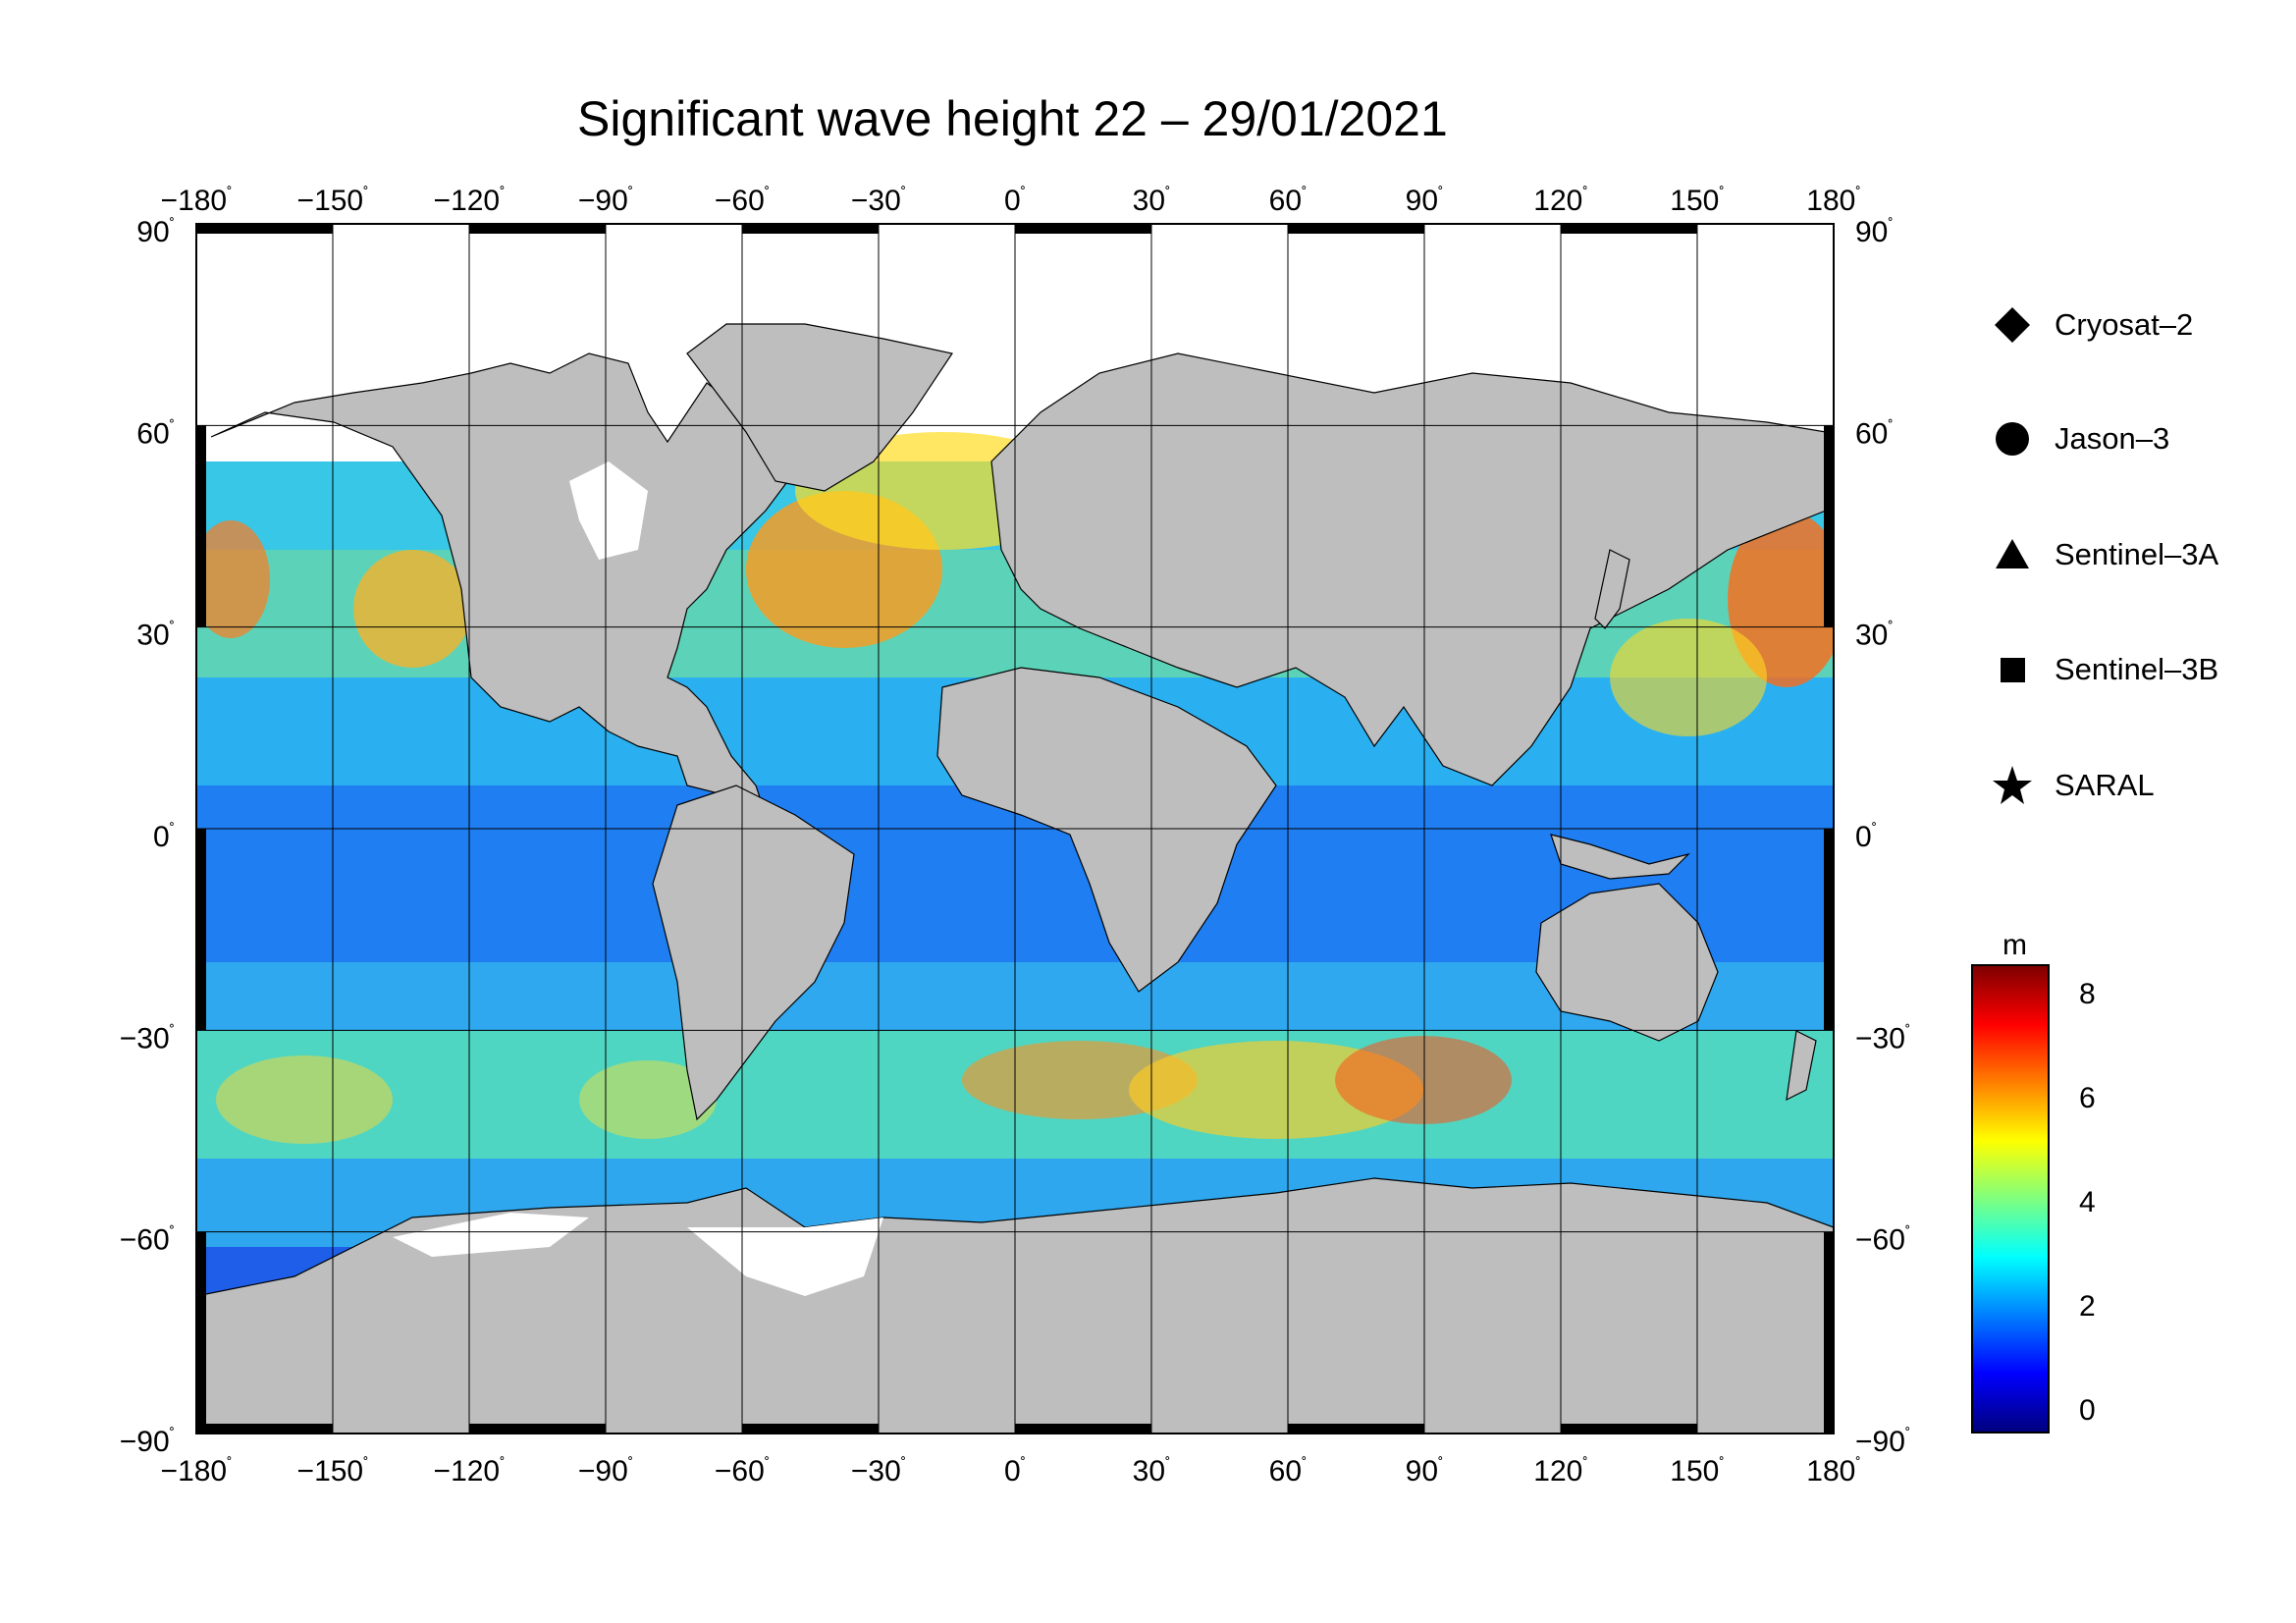 The height and width of the screenshot is (1623, 2296). Describe the element at coordinates (1012, 118) in the screenshot. I see `map-title: Significant wave height 22 – 29/01/2021` at that location.